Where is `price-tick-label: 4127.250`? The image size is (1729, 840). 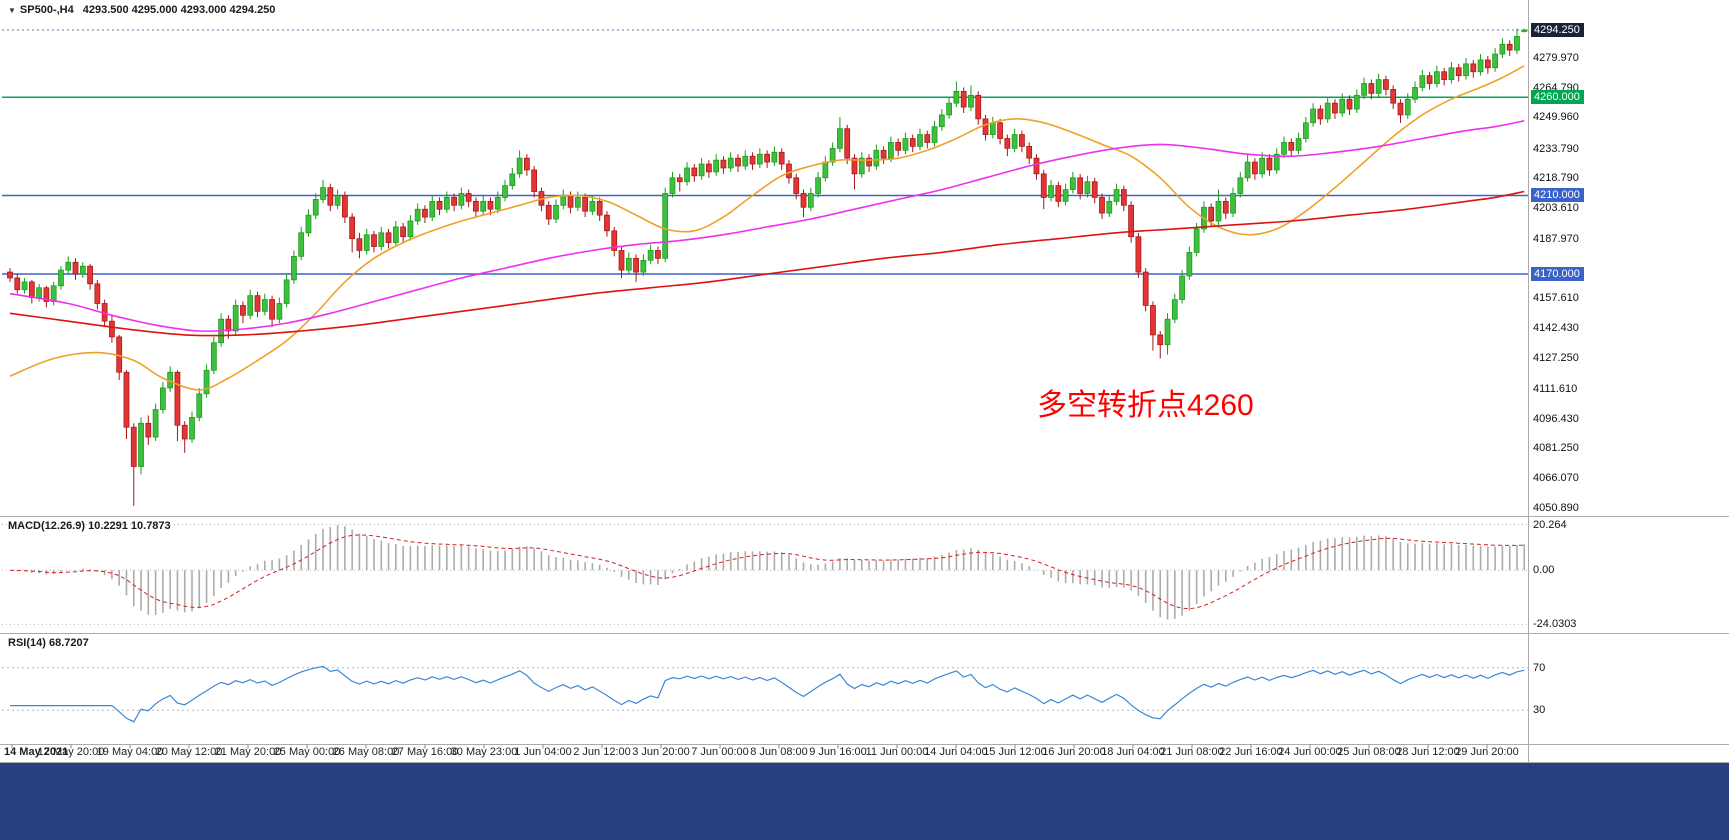 price-tick-label: 4127.250 is located at coordinates (1556, 357).